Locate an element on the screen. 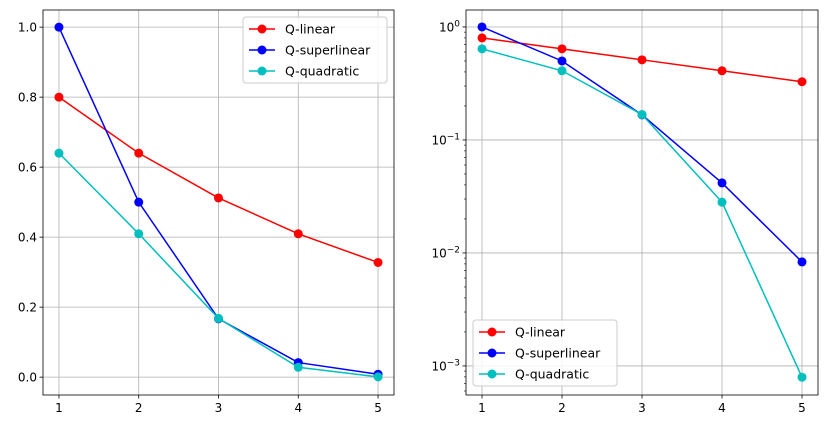 Image resolution: width=826 pixels, height=428 pixels. y-tick-label: 10⁰ is located at coordinates (449, 26).